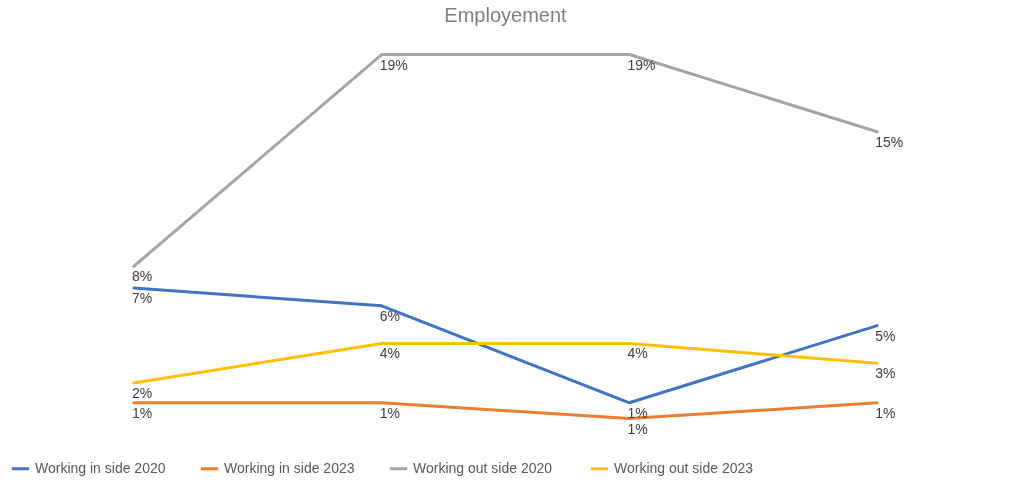  Describe the element at coordinates (684, 467) in the screenshot. I see `legend-label: Working out side 2023` at that location.